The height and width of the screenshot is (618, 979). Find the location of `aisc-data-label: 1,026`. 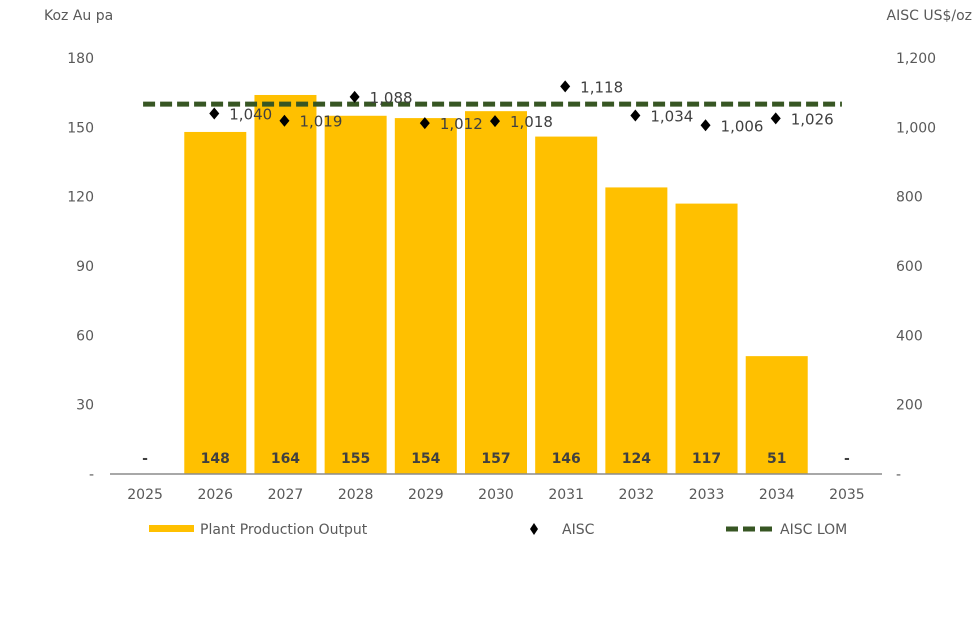

aisc-data-label: 1,026 is located at coordinates (812, 119).